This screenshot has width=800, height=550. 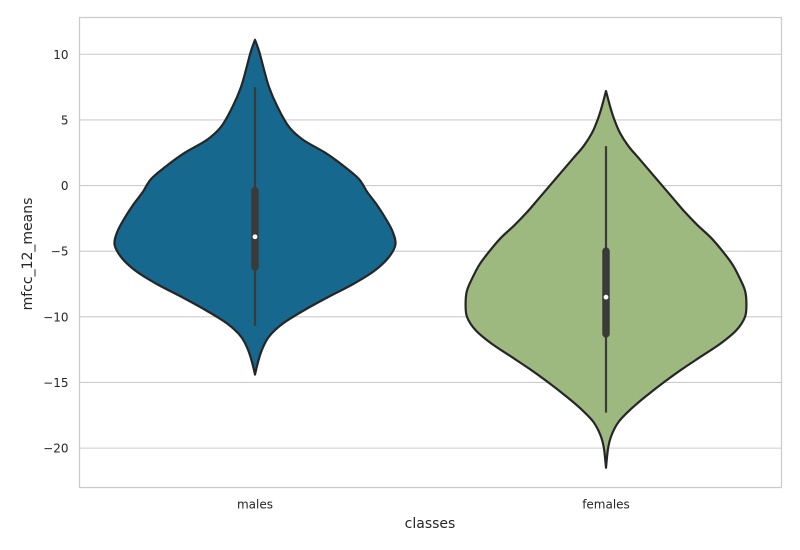 What do you see at coordinates (55, 449) in the screenshot?
I see `y-tick-label: −20` at bounding box center [55, 449].